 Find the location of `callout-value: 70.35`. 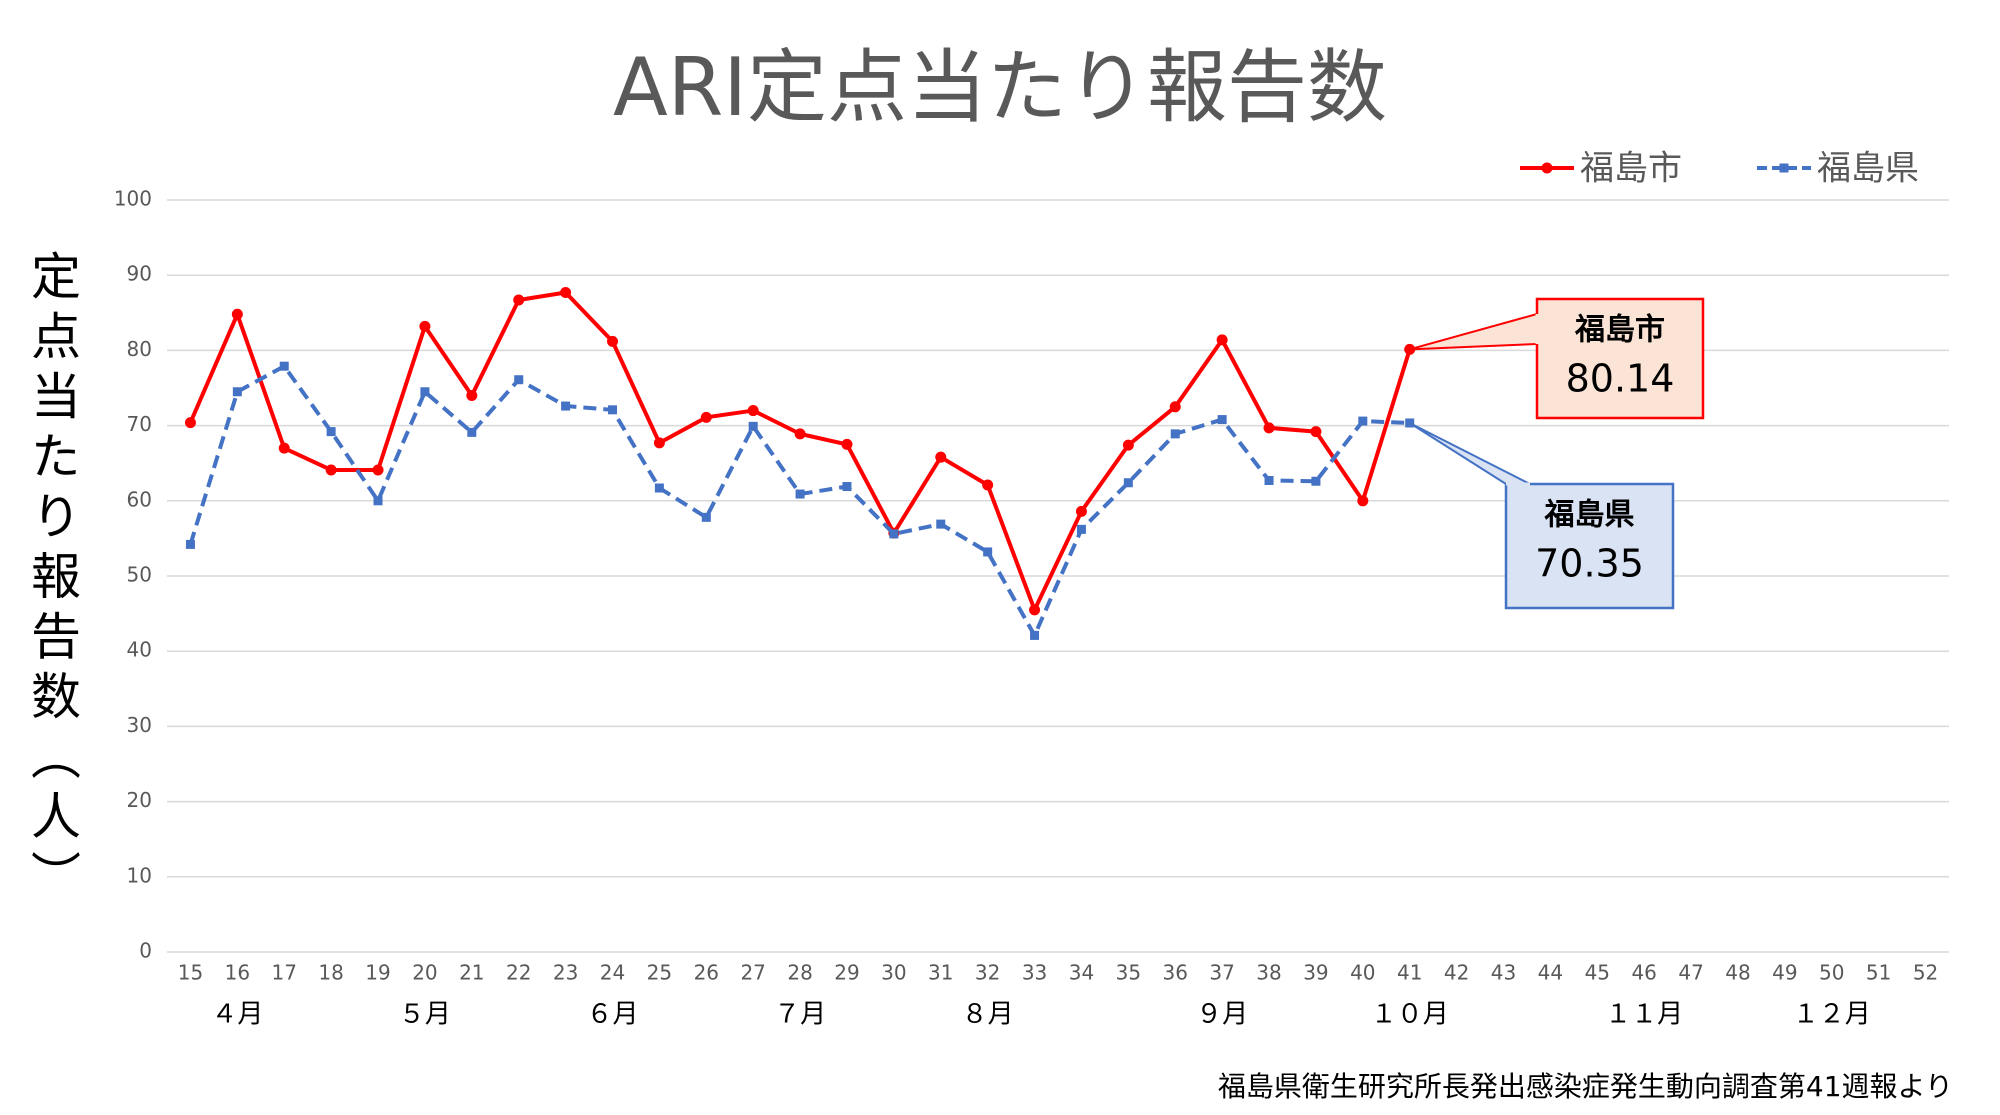

callout-value: 70.35 is located at coordinates (1589, 564).